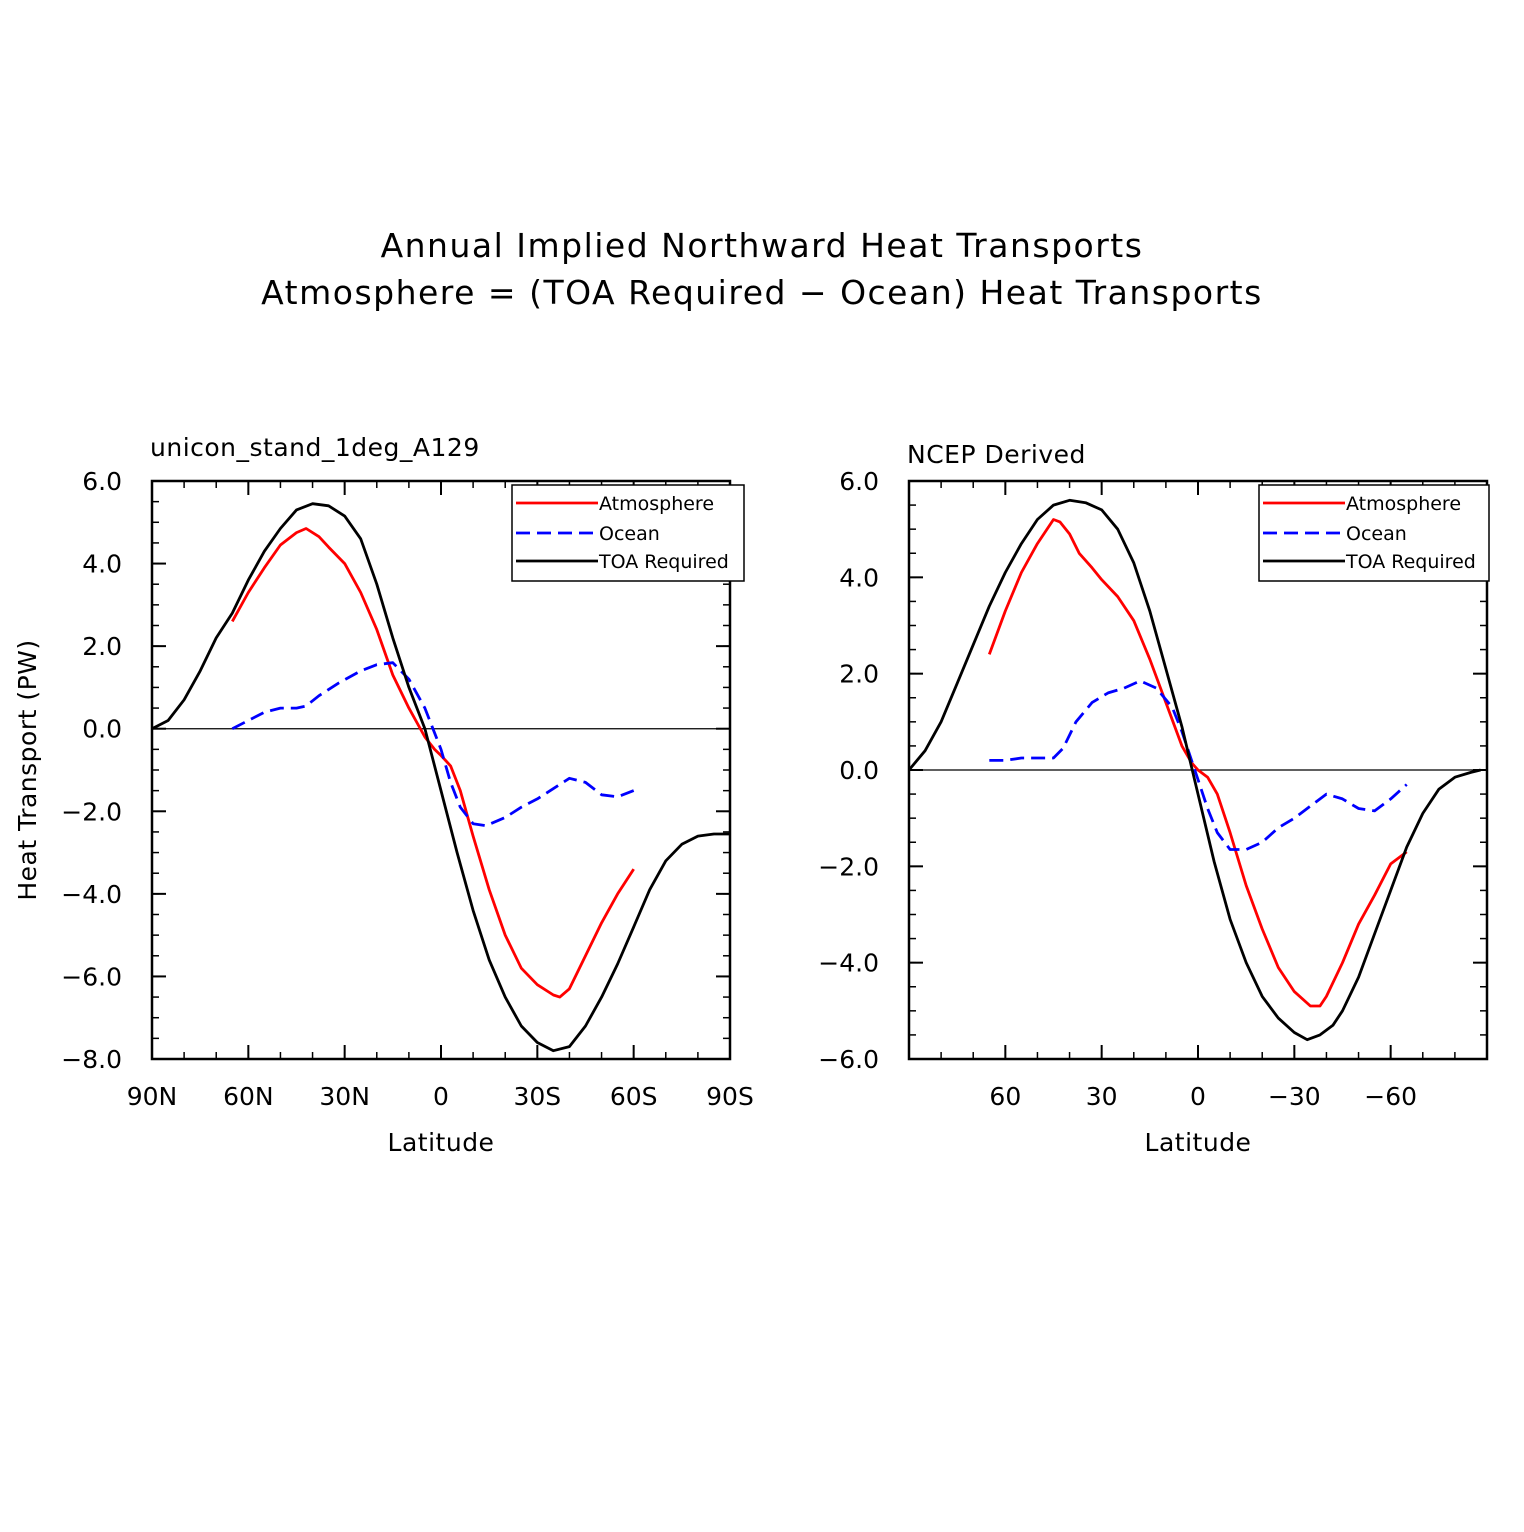 Image resolution: width=1524 pixels, height=1532 pixels. I want to click on y-tick-label: −8.0, so click(91, 1059).